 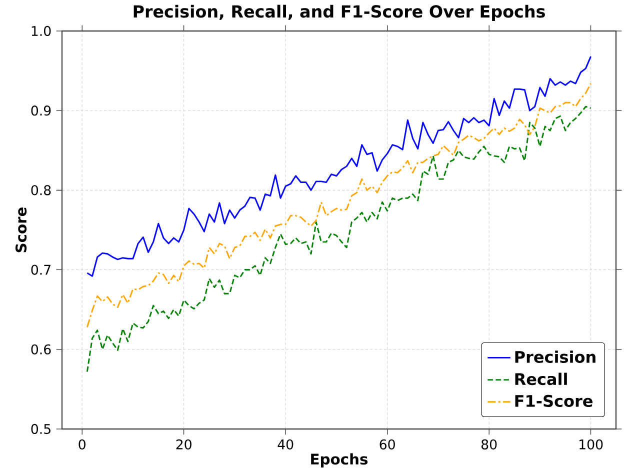 What do you see at coordinates (387, 444) in the screenshot?
I see `x-tick-label: 60` at bounding box center [387, 444].